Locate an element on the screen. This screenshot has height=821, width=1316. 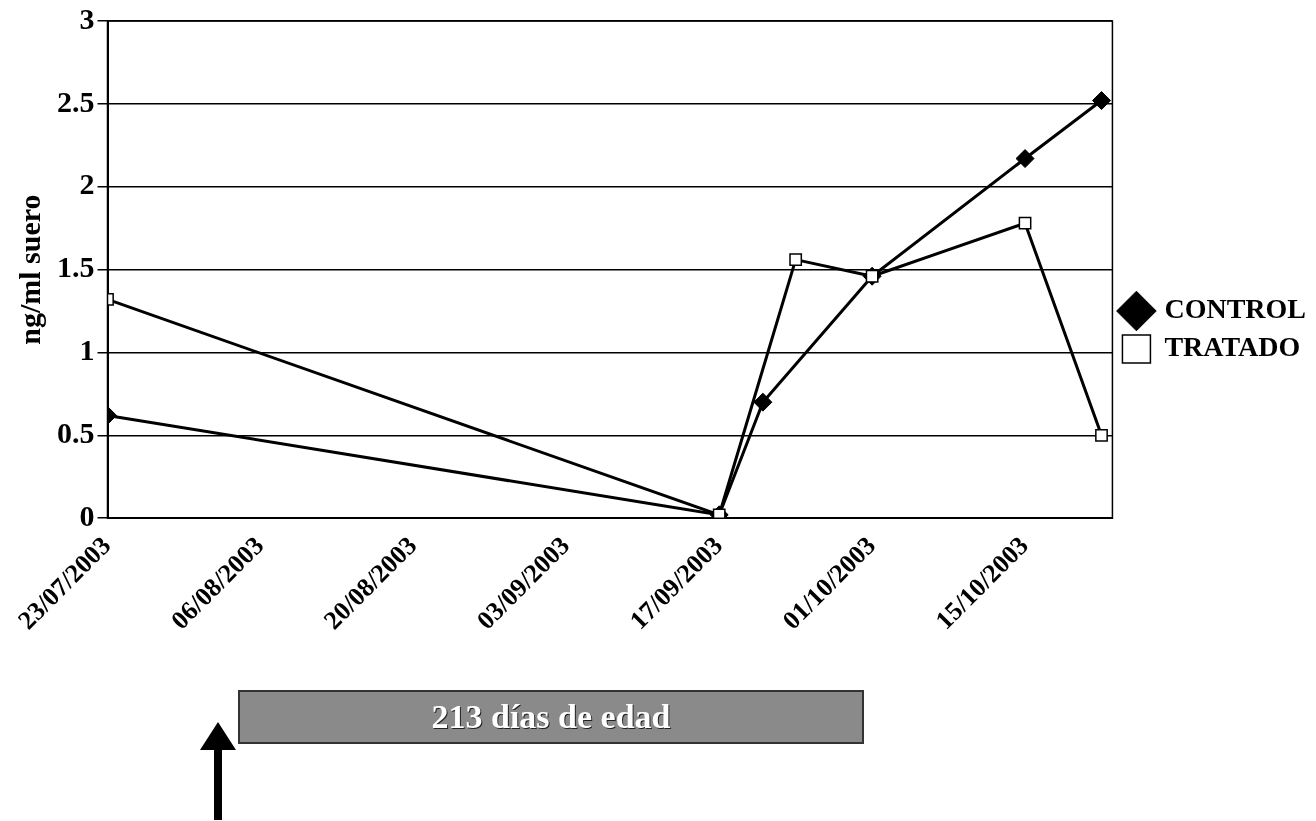
y-tick-label: 1 is located at coordinates (87, 350).